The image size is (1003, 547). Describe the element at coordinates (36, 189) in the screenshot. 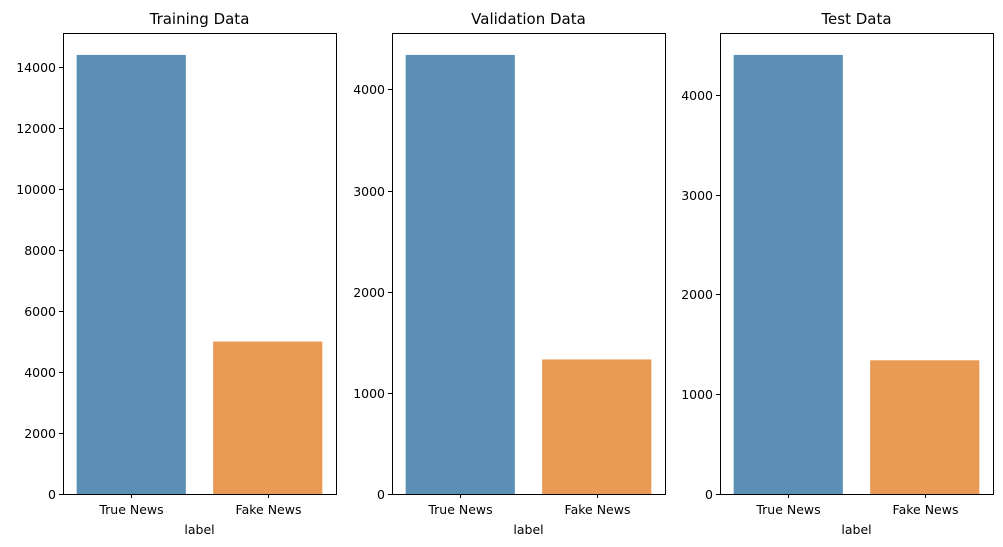

I see `y-tick-label: 10000` at that location.